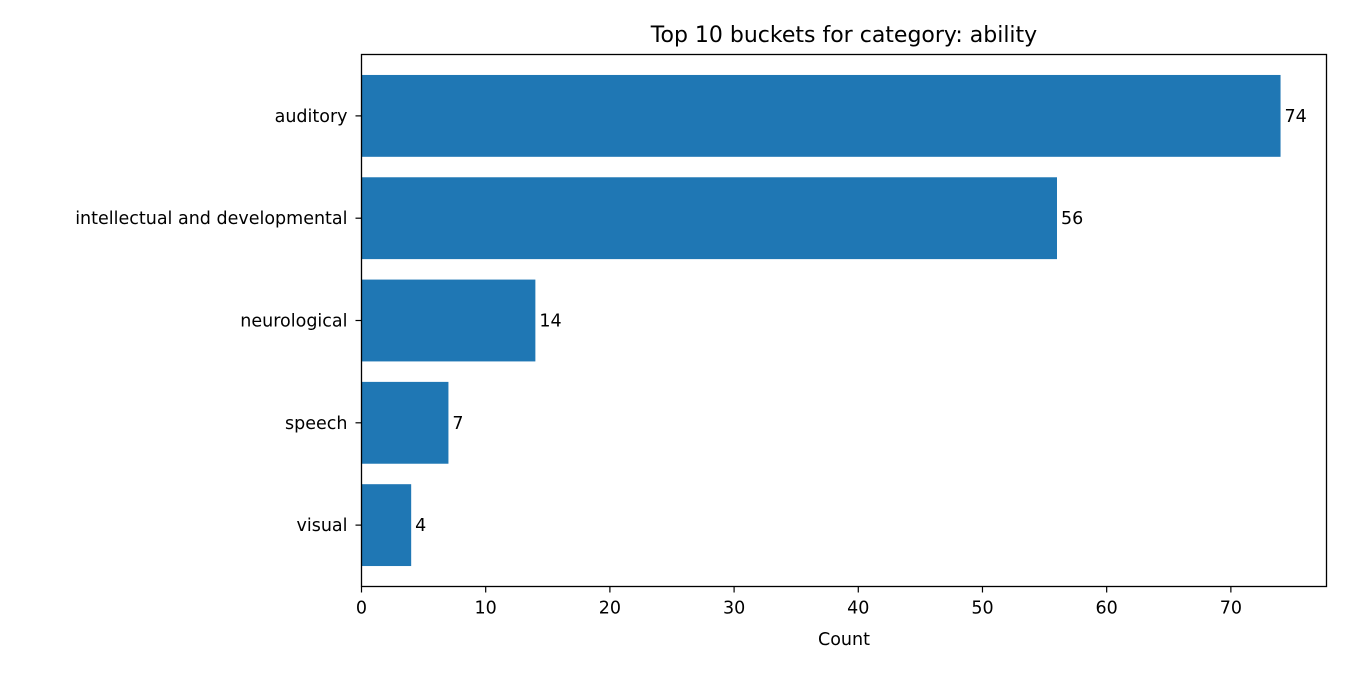 This screenshot has height=675, width=1350. Describe the element at coordinates (386, 525) in the screenshot. I see `bar-visual` at that location.